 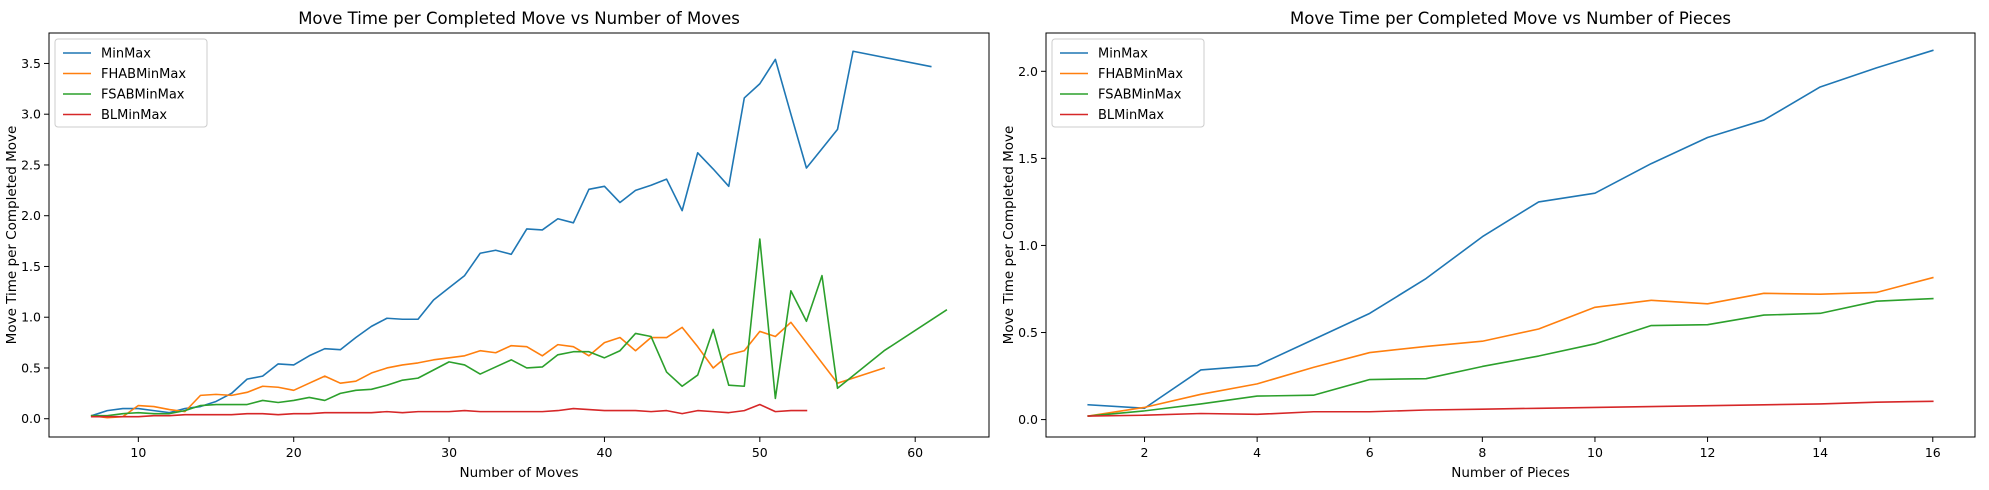 I want to click on y-tick-label: 3.0, so click(x=31, y=114).